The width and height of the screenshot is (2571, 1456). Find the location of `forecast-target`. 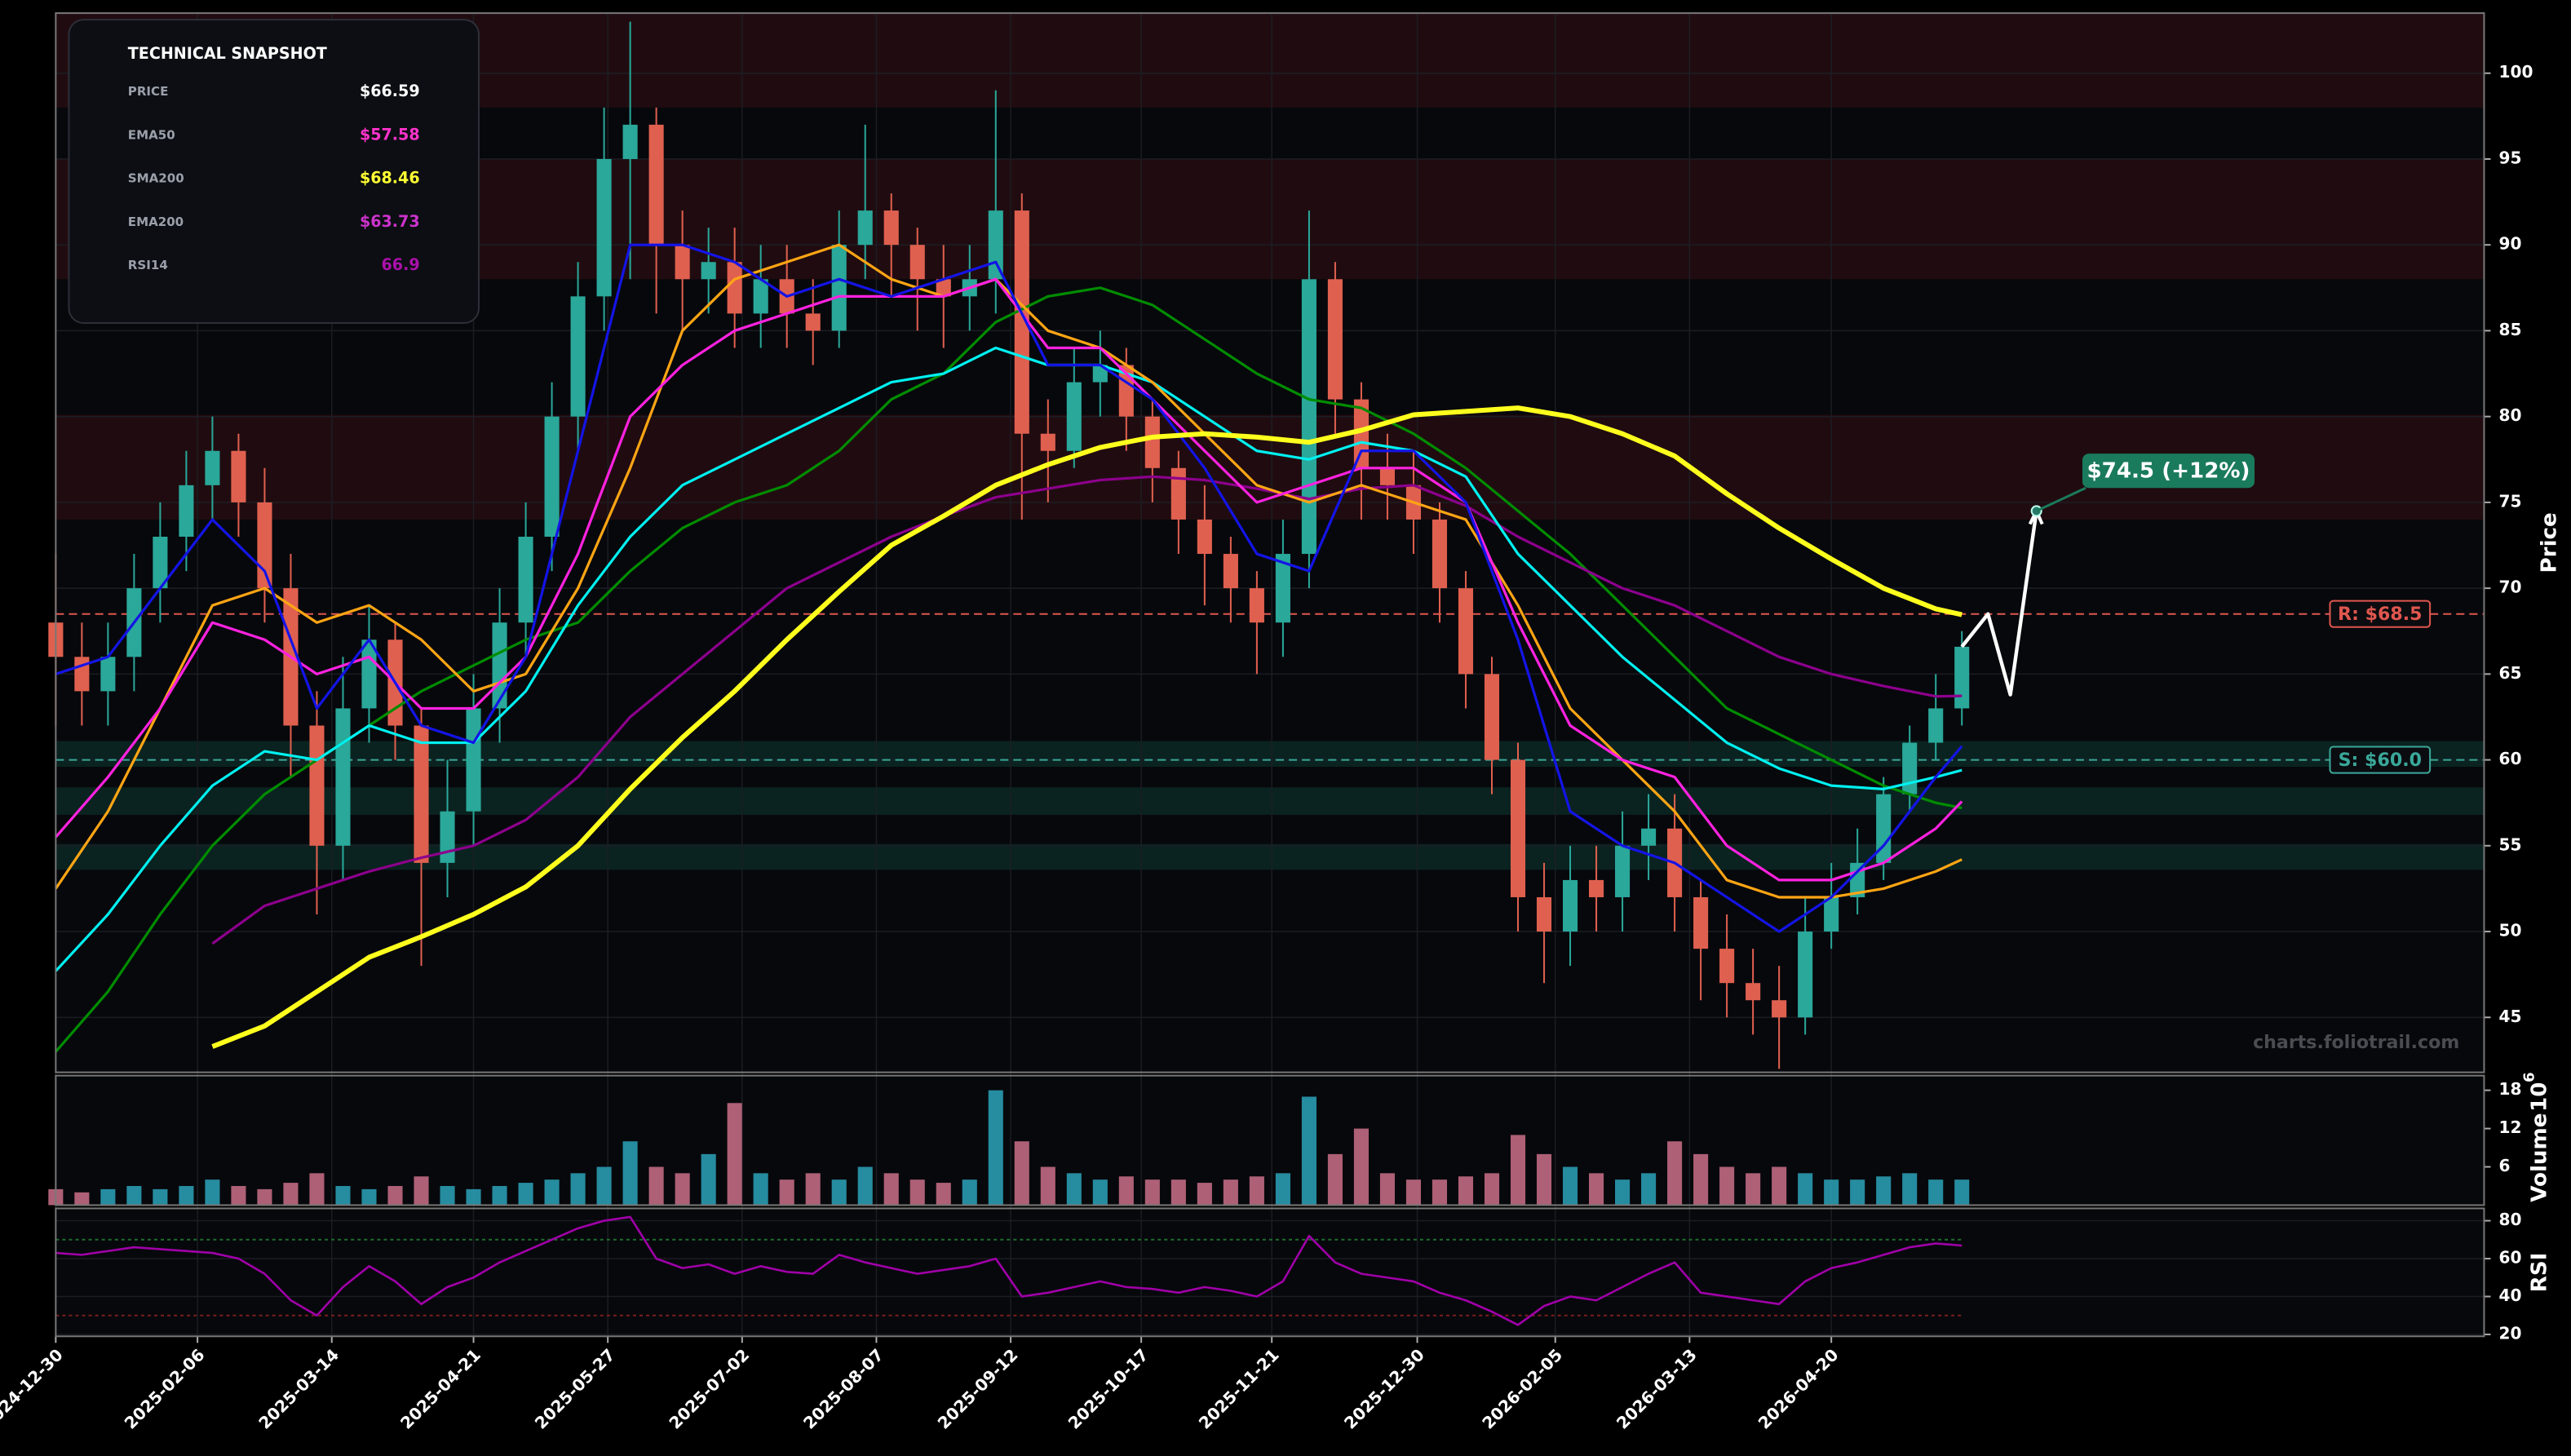

forecast-target is located at coordinates (2036, 511).